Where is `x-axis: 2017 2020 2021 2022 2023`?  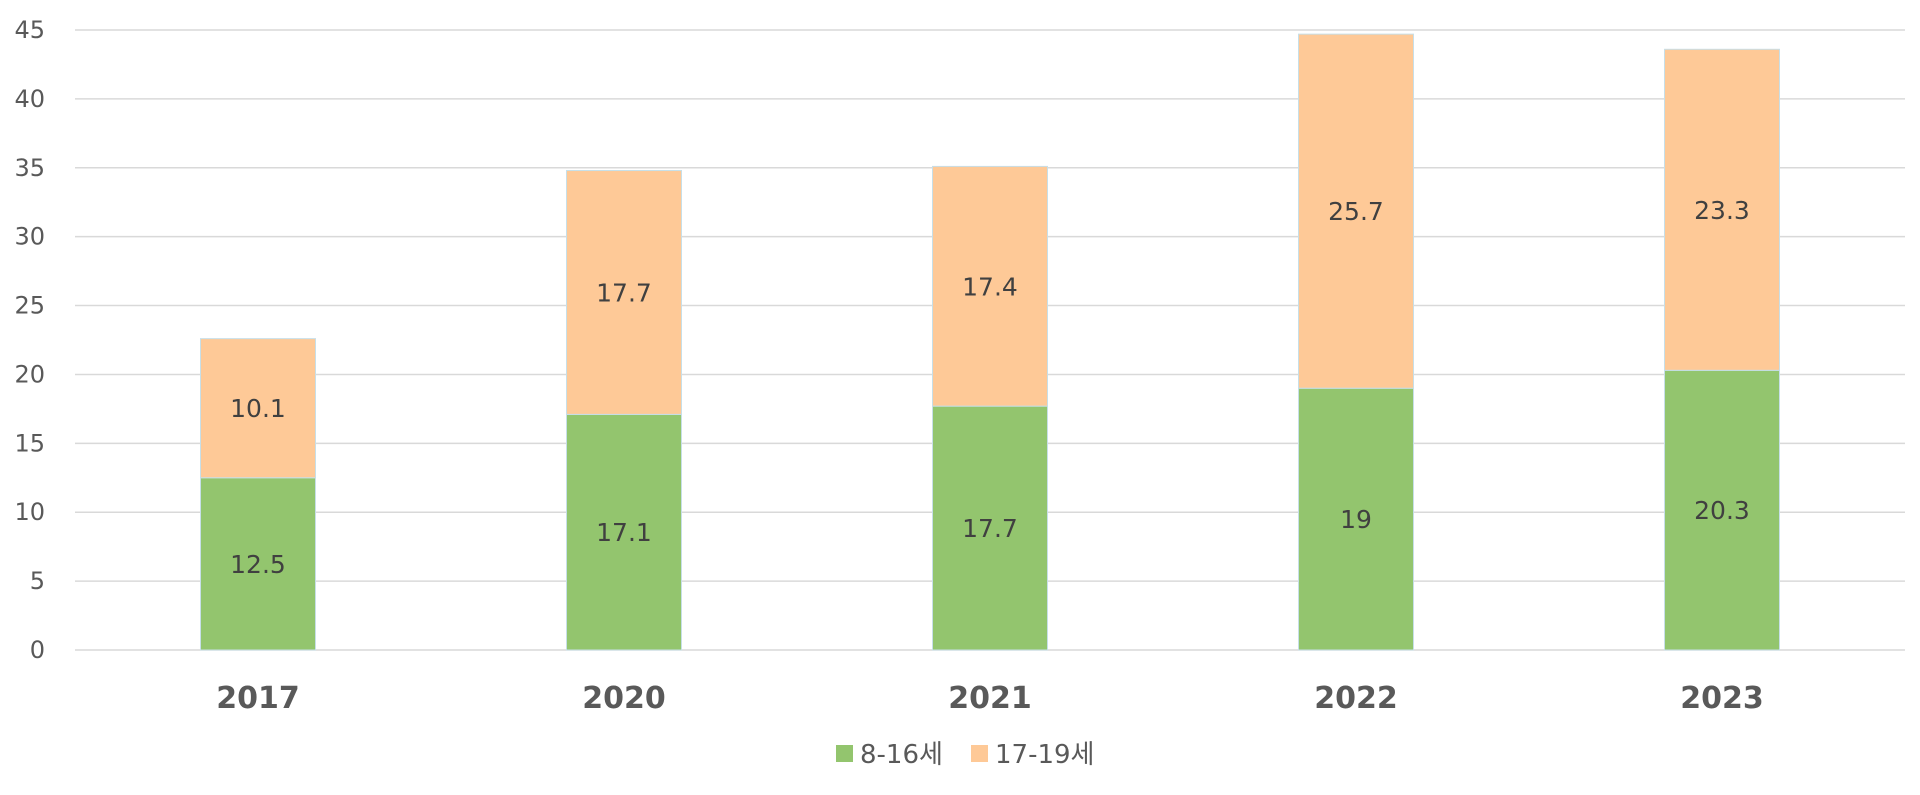
x-axis: 2017 2020 2021 2022 2023 is located at coordinates (990, 698).